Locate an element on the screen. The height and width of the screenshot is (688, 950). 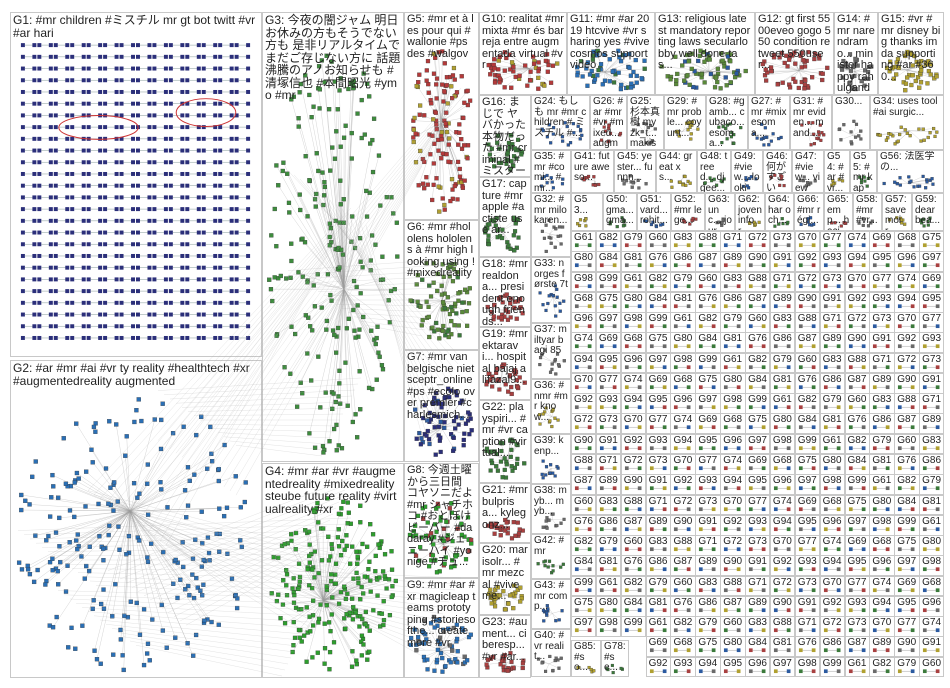
small-group-label: G96 is located at coordinates (782, 481).